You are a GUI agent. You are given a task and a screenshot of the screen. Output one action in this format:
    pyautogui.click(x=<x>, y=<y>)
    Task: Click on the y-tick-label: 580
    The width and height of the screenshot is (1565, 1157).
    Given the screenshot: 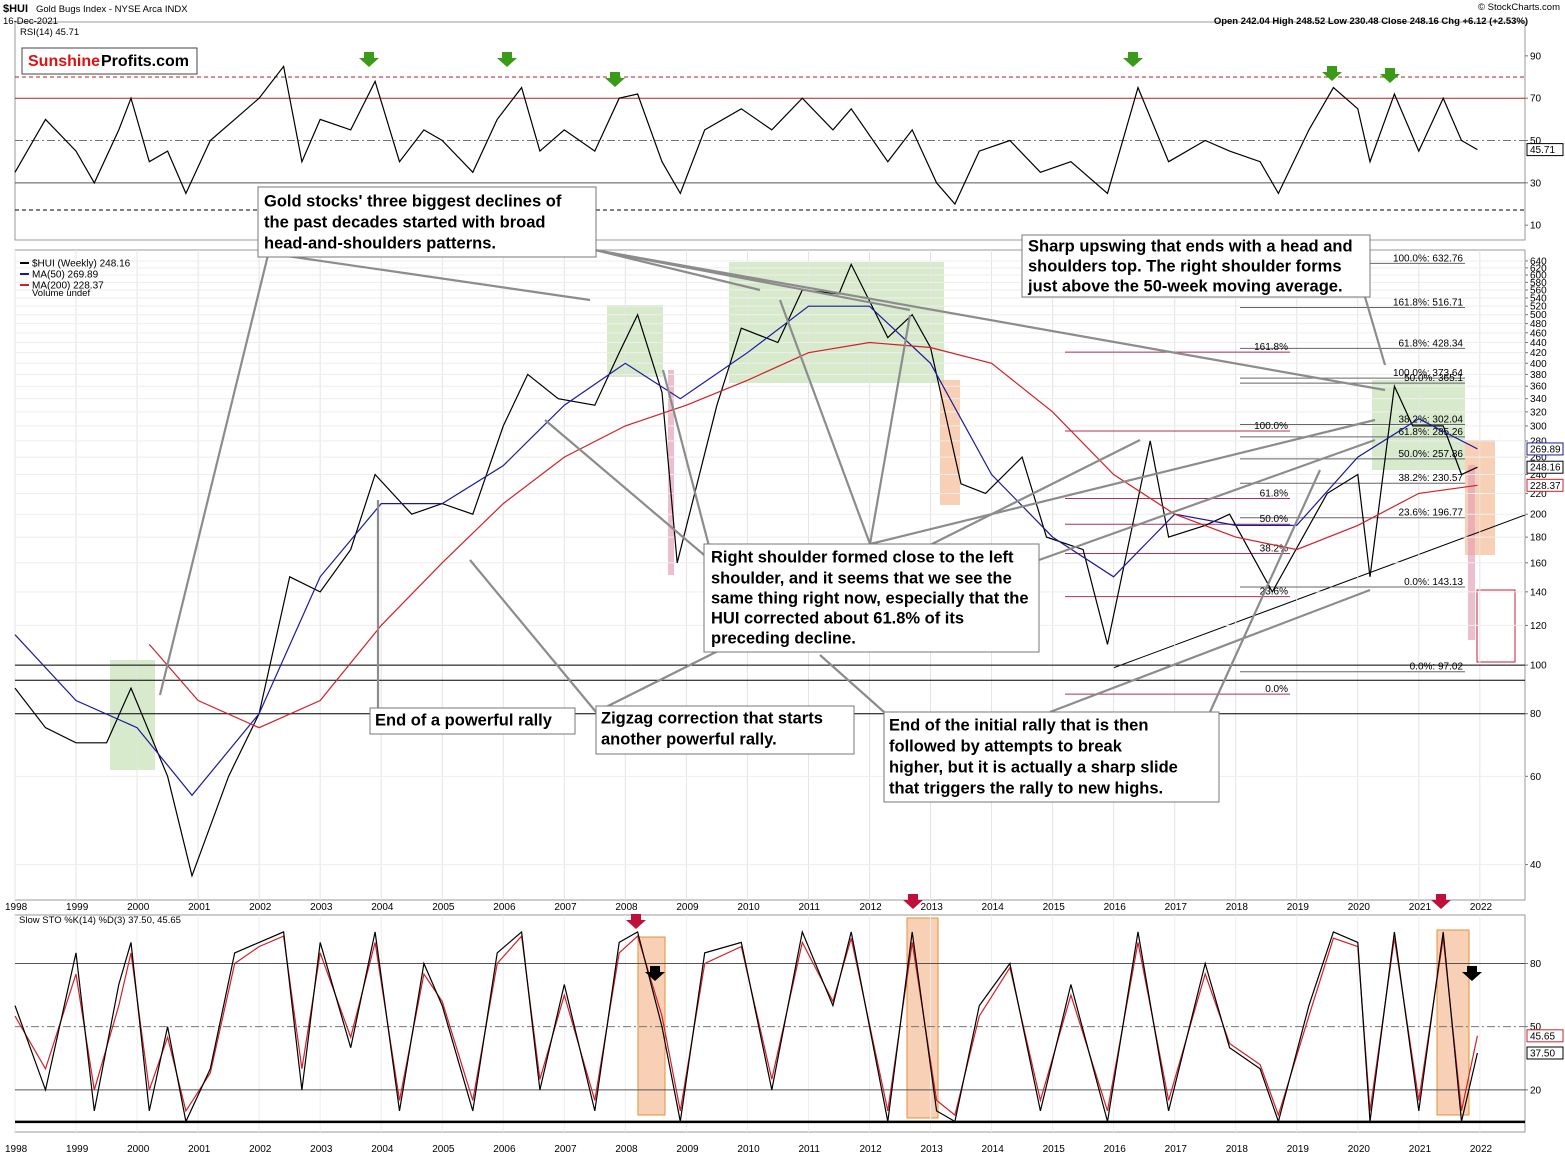 What is the action you would take?
    pyautogui.click(x=1538, y=283)
    